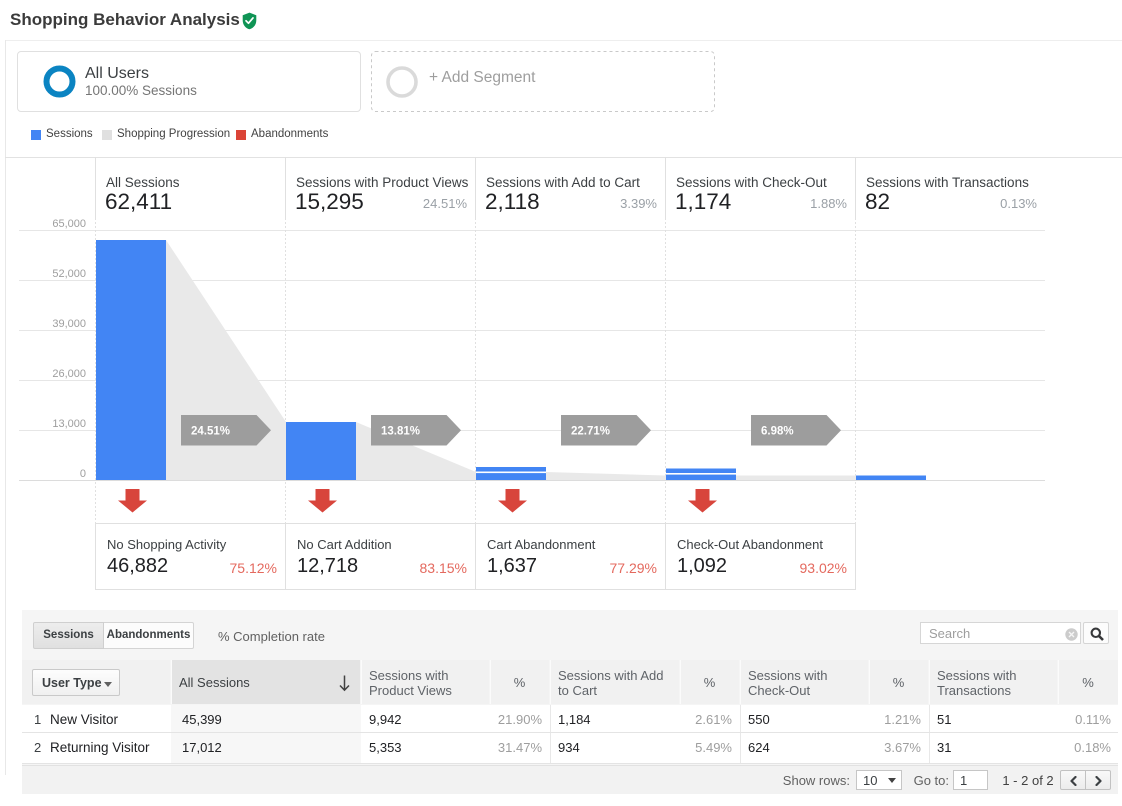  I want to click on svg-text: 39,000, so click(69, 324).